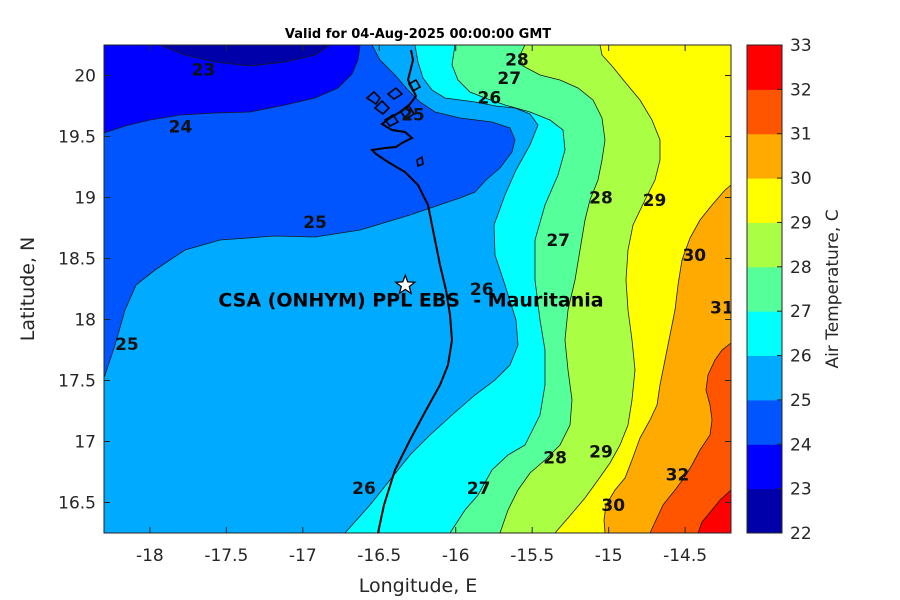  I want to click on colorbar-tick-label: 27, so click(801, 312).